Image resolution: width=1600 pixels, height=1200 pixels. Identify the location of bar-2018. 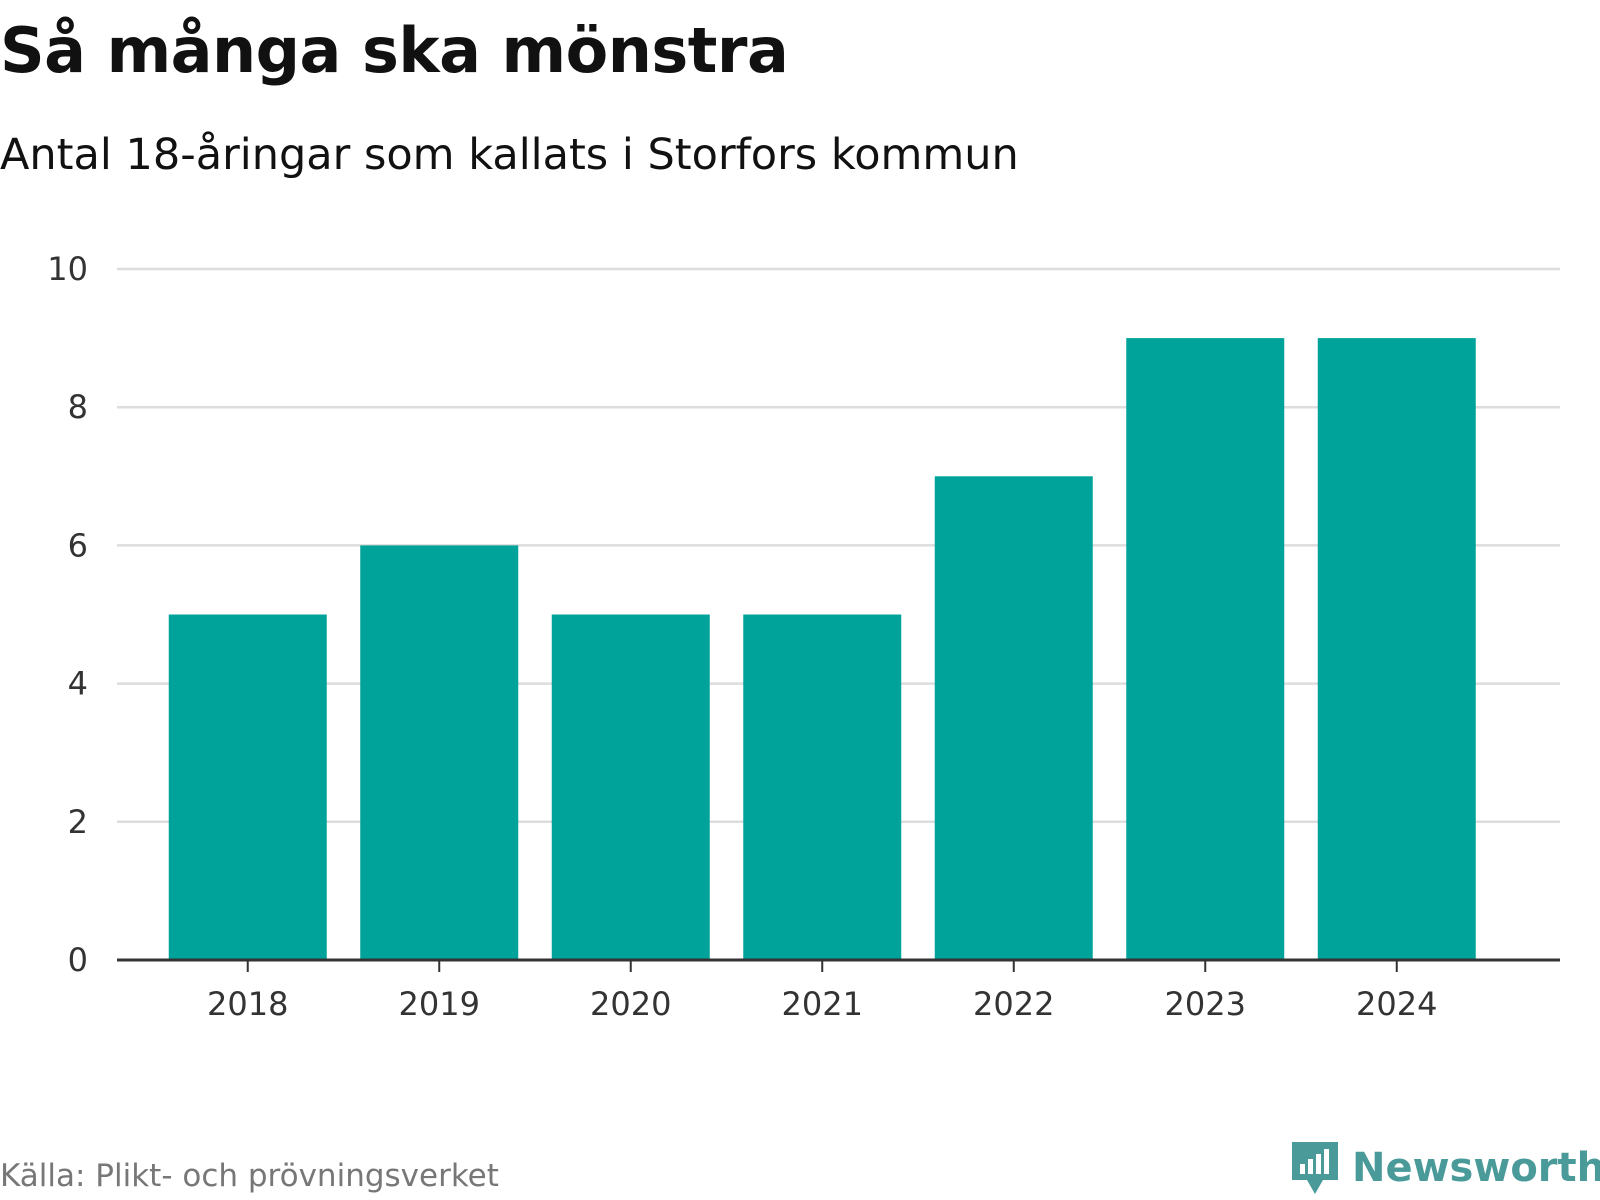
(247, 787).